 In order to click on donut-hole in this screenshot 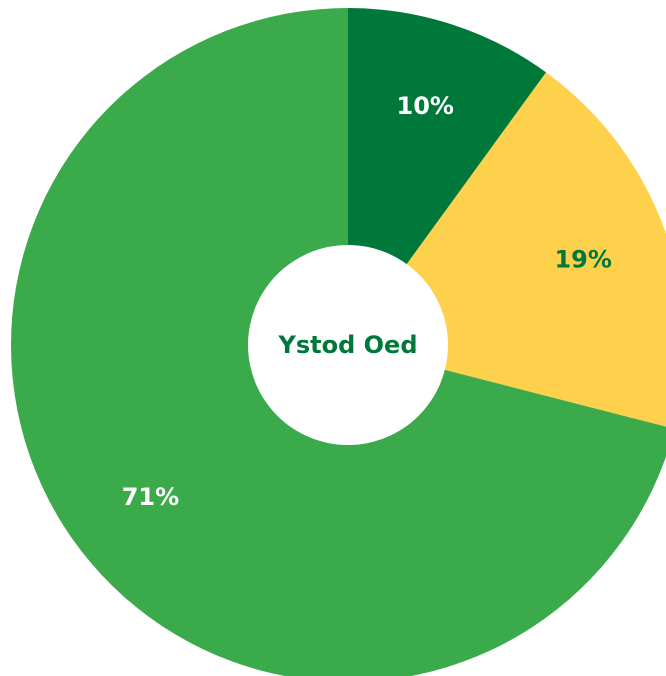, I will do `click(348, 345)`.